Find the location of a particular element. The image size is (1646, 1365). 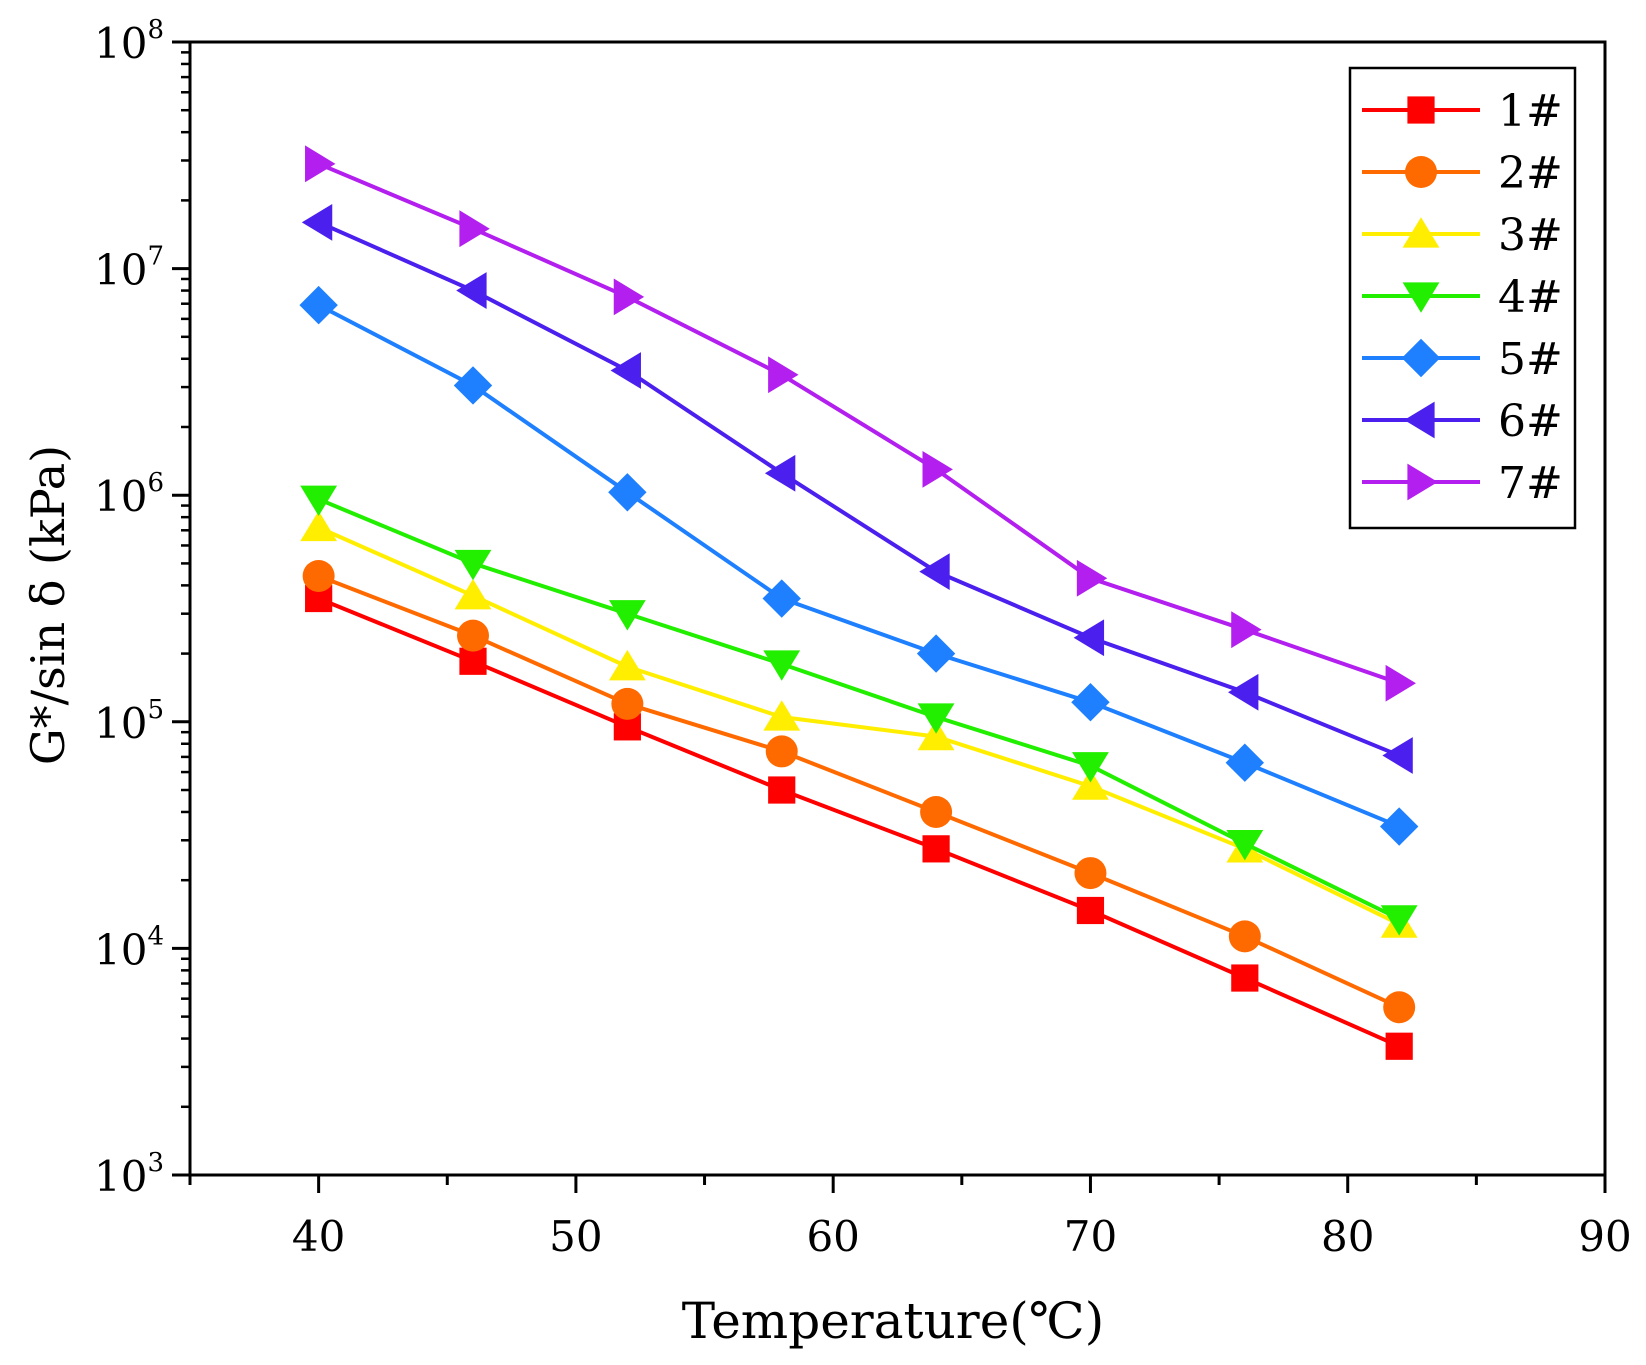

y-tick-label: 10⁸ is located at coordinates (129, 41).